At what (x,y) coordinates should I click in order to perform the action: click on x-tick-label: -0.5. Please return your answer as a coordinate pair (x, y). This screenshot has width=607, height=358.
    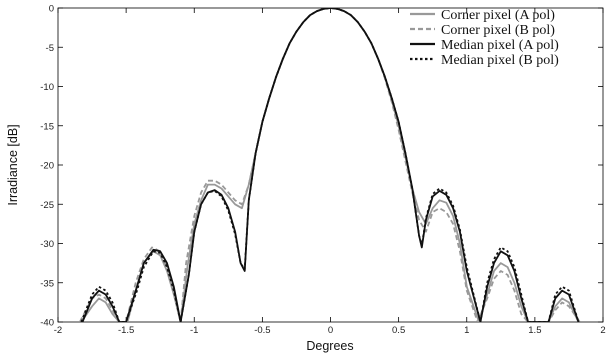
    Looking at the image, I should click on (262, 330).